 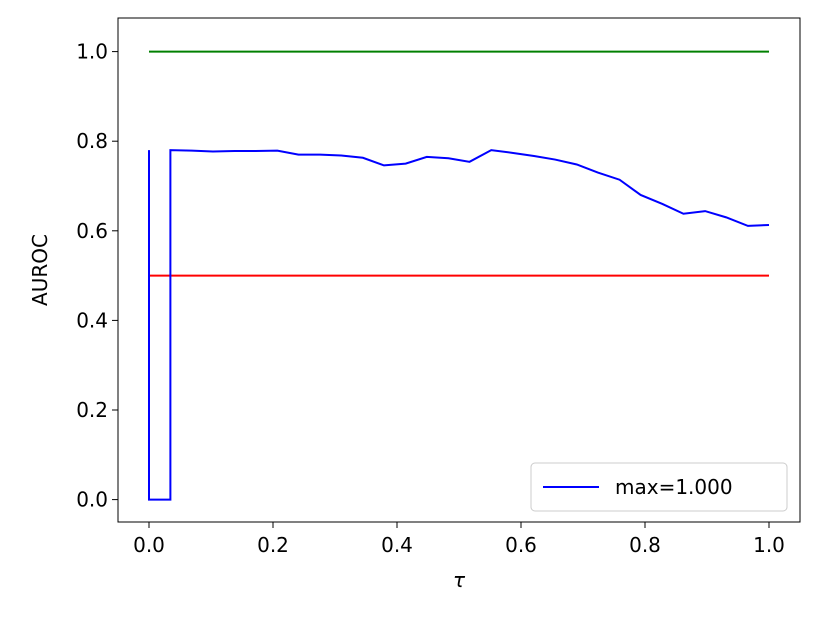 What do you see at coordinates (149, 545) in the screenshot?
I see `x-tick-label: 0.0` at bounding box center [149, 545].